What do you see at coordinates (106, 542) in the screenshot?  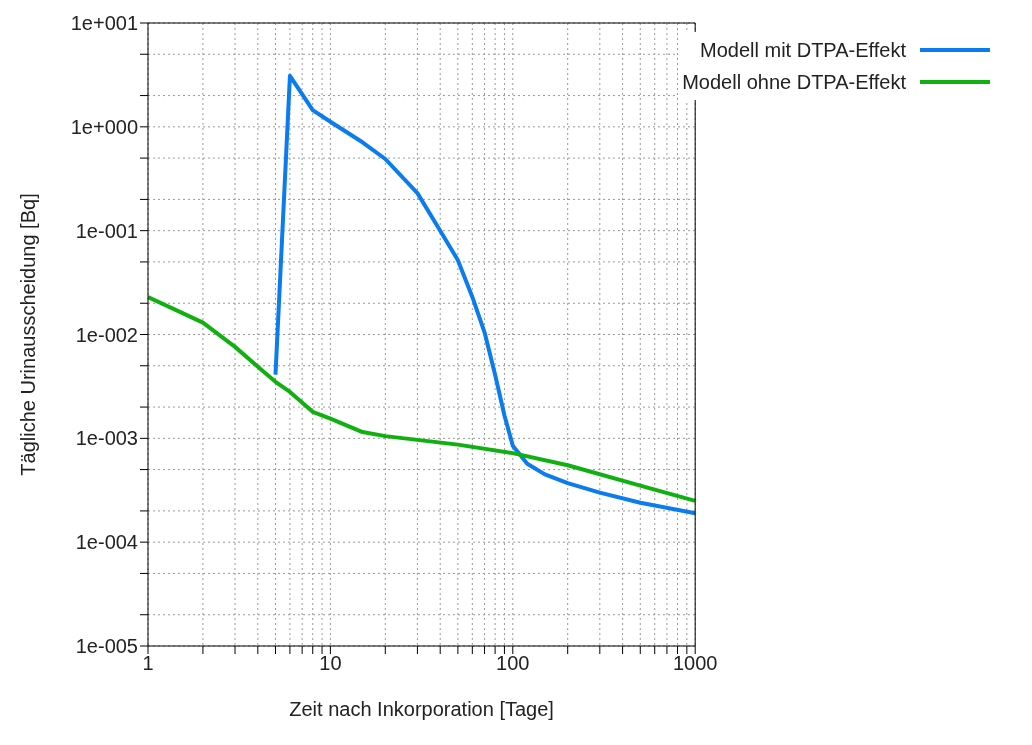 I see `y-tick-label: 1e-004` at bounding box center [106, 542].